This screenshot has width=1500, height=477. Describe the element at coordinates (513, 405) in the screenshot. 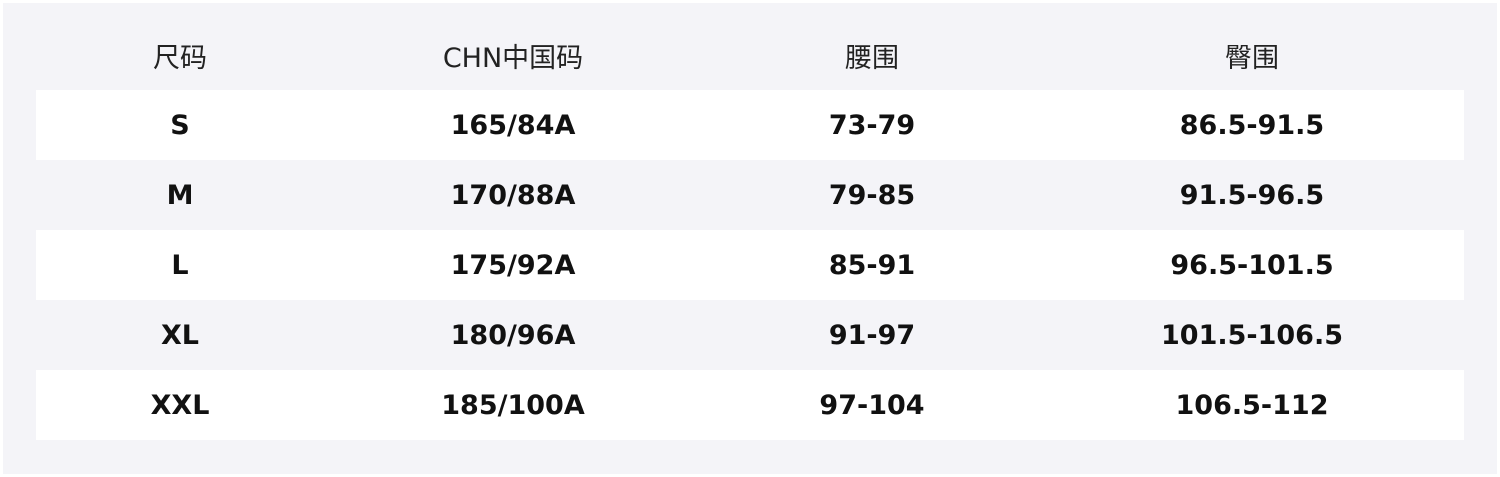

I see `cell-chn: 185/100A` at that location.